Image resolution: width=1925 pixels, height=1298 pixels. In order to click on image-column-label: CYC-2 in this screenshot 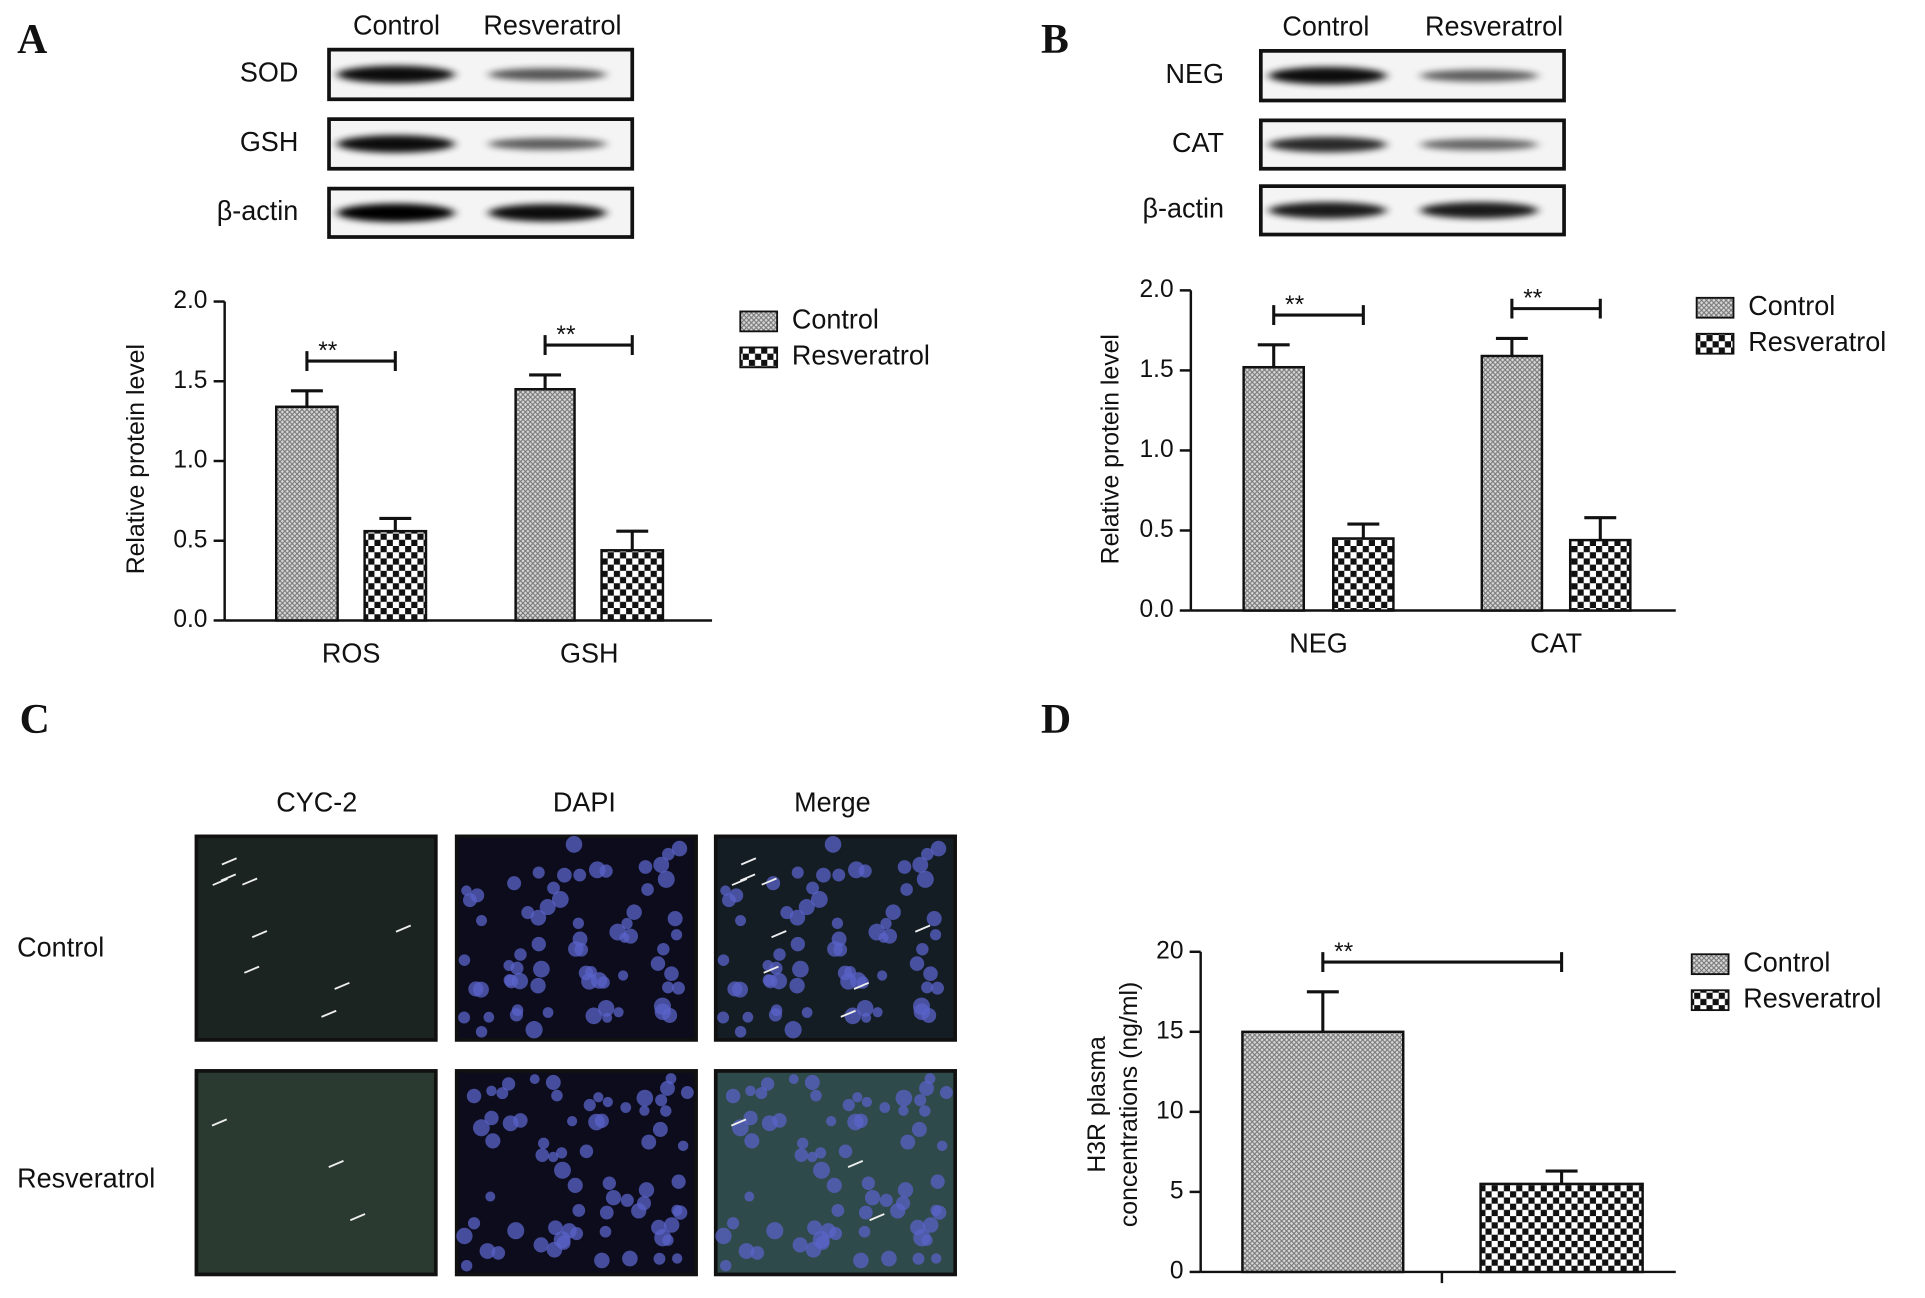, I will do `click(316, 801)`.